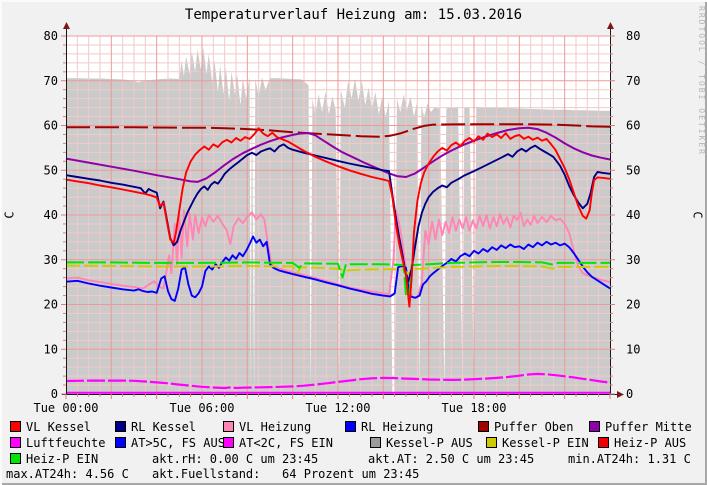 This screenshot has width=707, height=485. I want to click on legend-at-gt5c-fs-aus: AT>5C, FS AUS, so click(170, 442).